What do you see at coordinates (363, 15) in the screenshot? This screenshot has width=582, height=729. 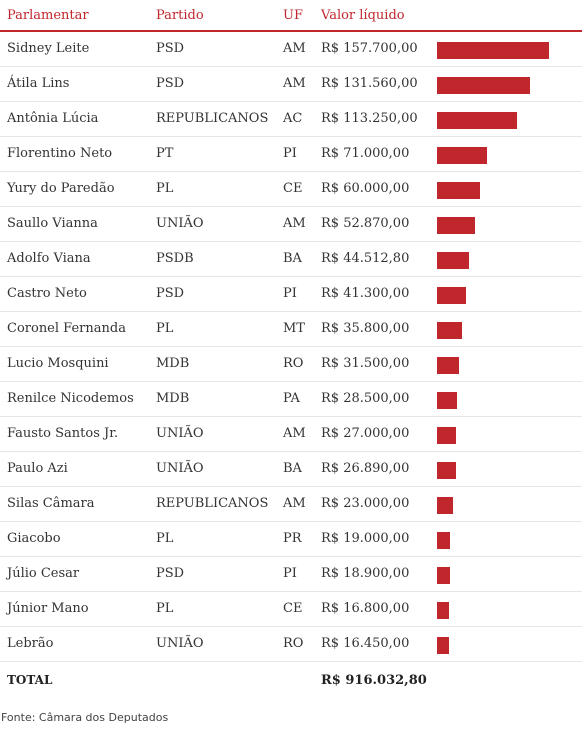 I see `header-valor-liquido: Valor líquido` at bounding box center [363, 15].